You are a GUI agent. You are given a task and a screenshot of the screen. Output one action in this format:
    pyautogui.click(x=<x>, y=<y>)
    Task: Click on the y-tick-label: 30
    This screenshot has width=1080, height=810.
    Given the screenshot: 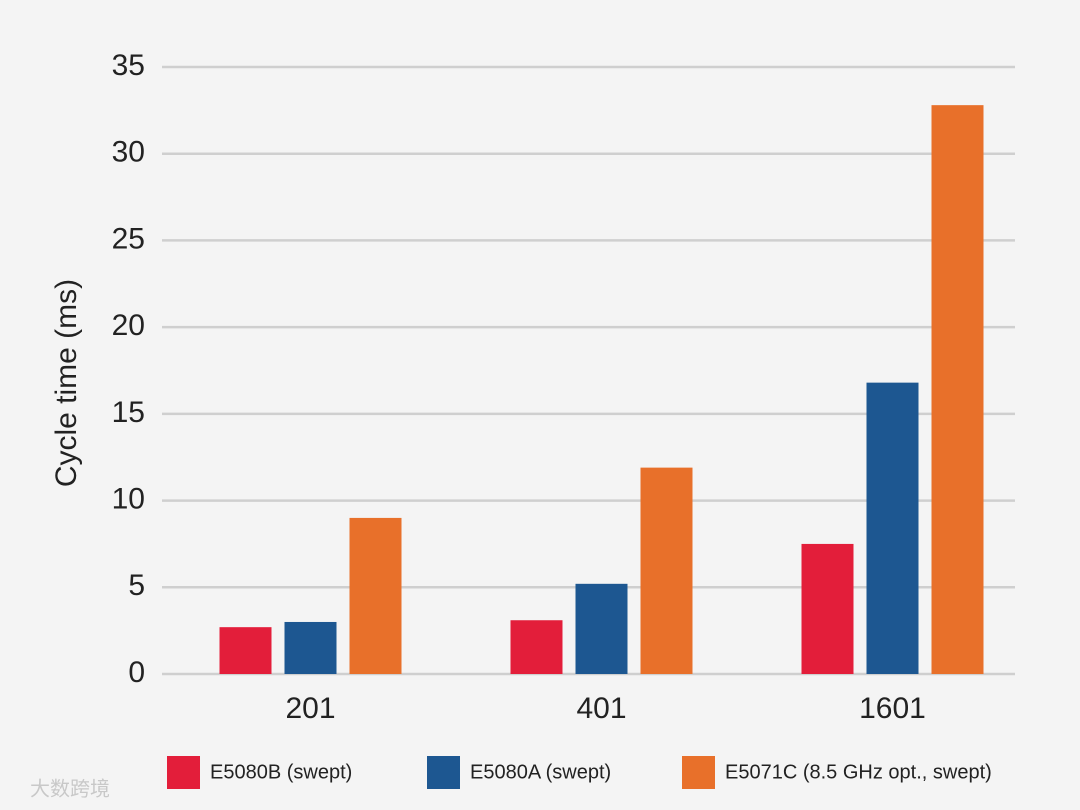 What is the action you would take?
    pyautogui.click(x=128, y=152)
    